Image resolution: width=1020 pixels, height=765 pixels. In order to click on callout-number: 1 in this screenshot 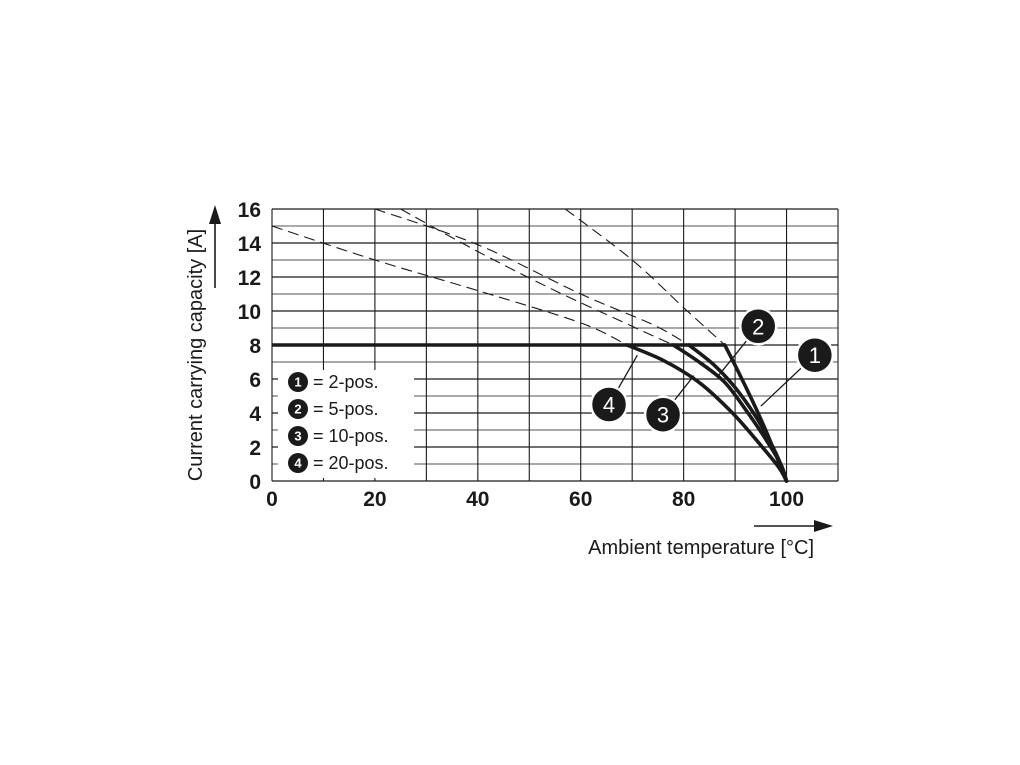, I will do `click(815, 355)`.